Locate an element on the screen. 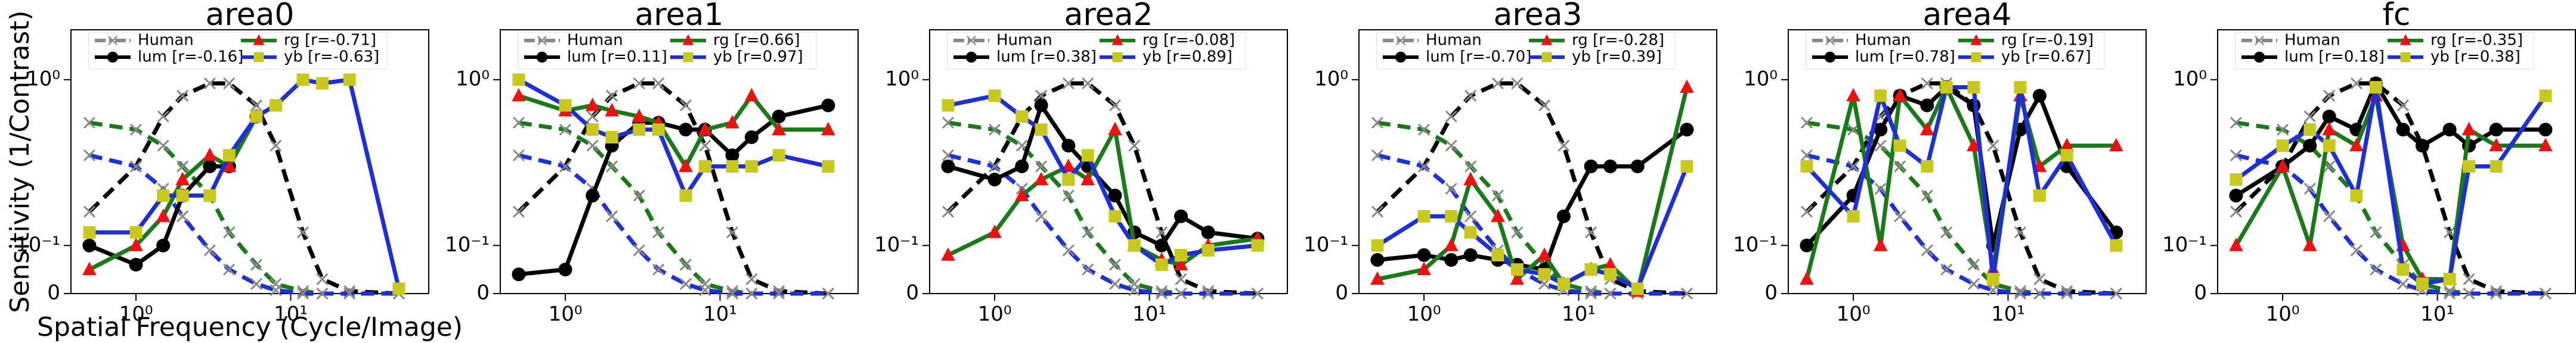 This screenshot has height=343, width=2576. legend-label: yb [r=-0.63] is located at coordinates (331, 57).